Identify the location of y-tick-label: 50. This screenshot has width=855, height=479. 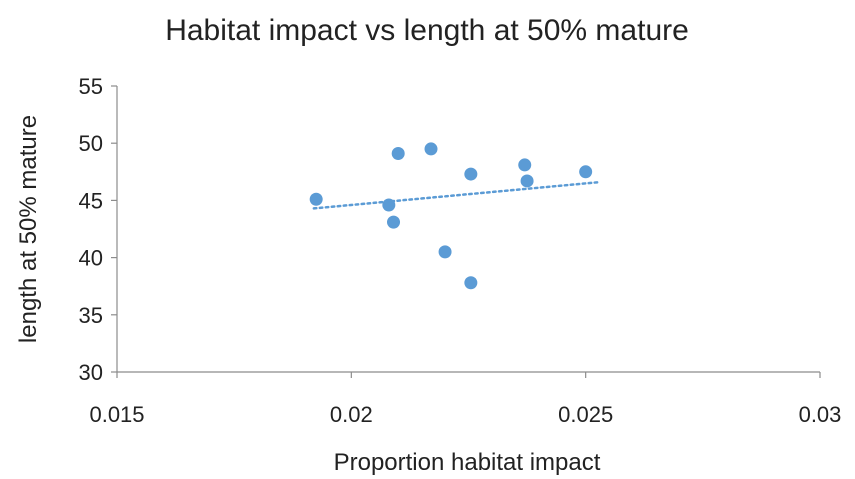
(91, 143).